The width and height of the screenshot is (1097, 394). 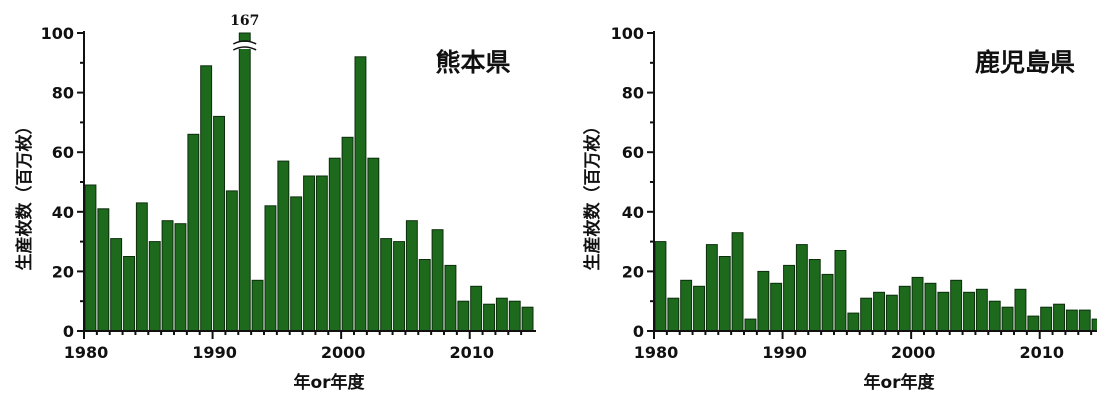 What do you see at coordinates (424, 295) in the screenshot?
I see `kumamoto-bar-2006` at bounding box center [424, 295].